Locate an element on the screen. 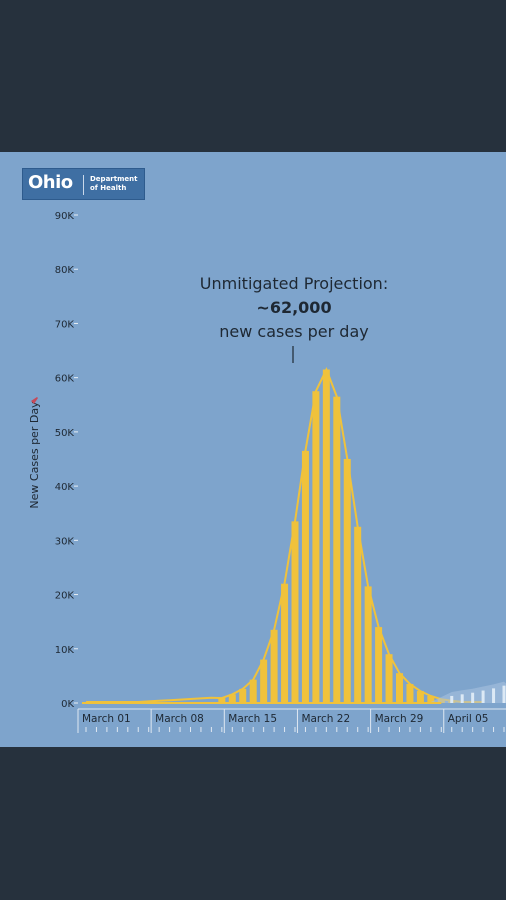 Image resolution: width=506 pixels, height=900 pixels. logo-subtitle-line2: of Health is located at coordinates (108, 188).